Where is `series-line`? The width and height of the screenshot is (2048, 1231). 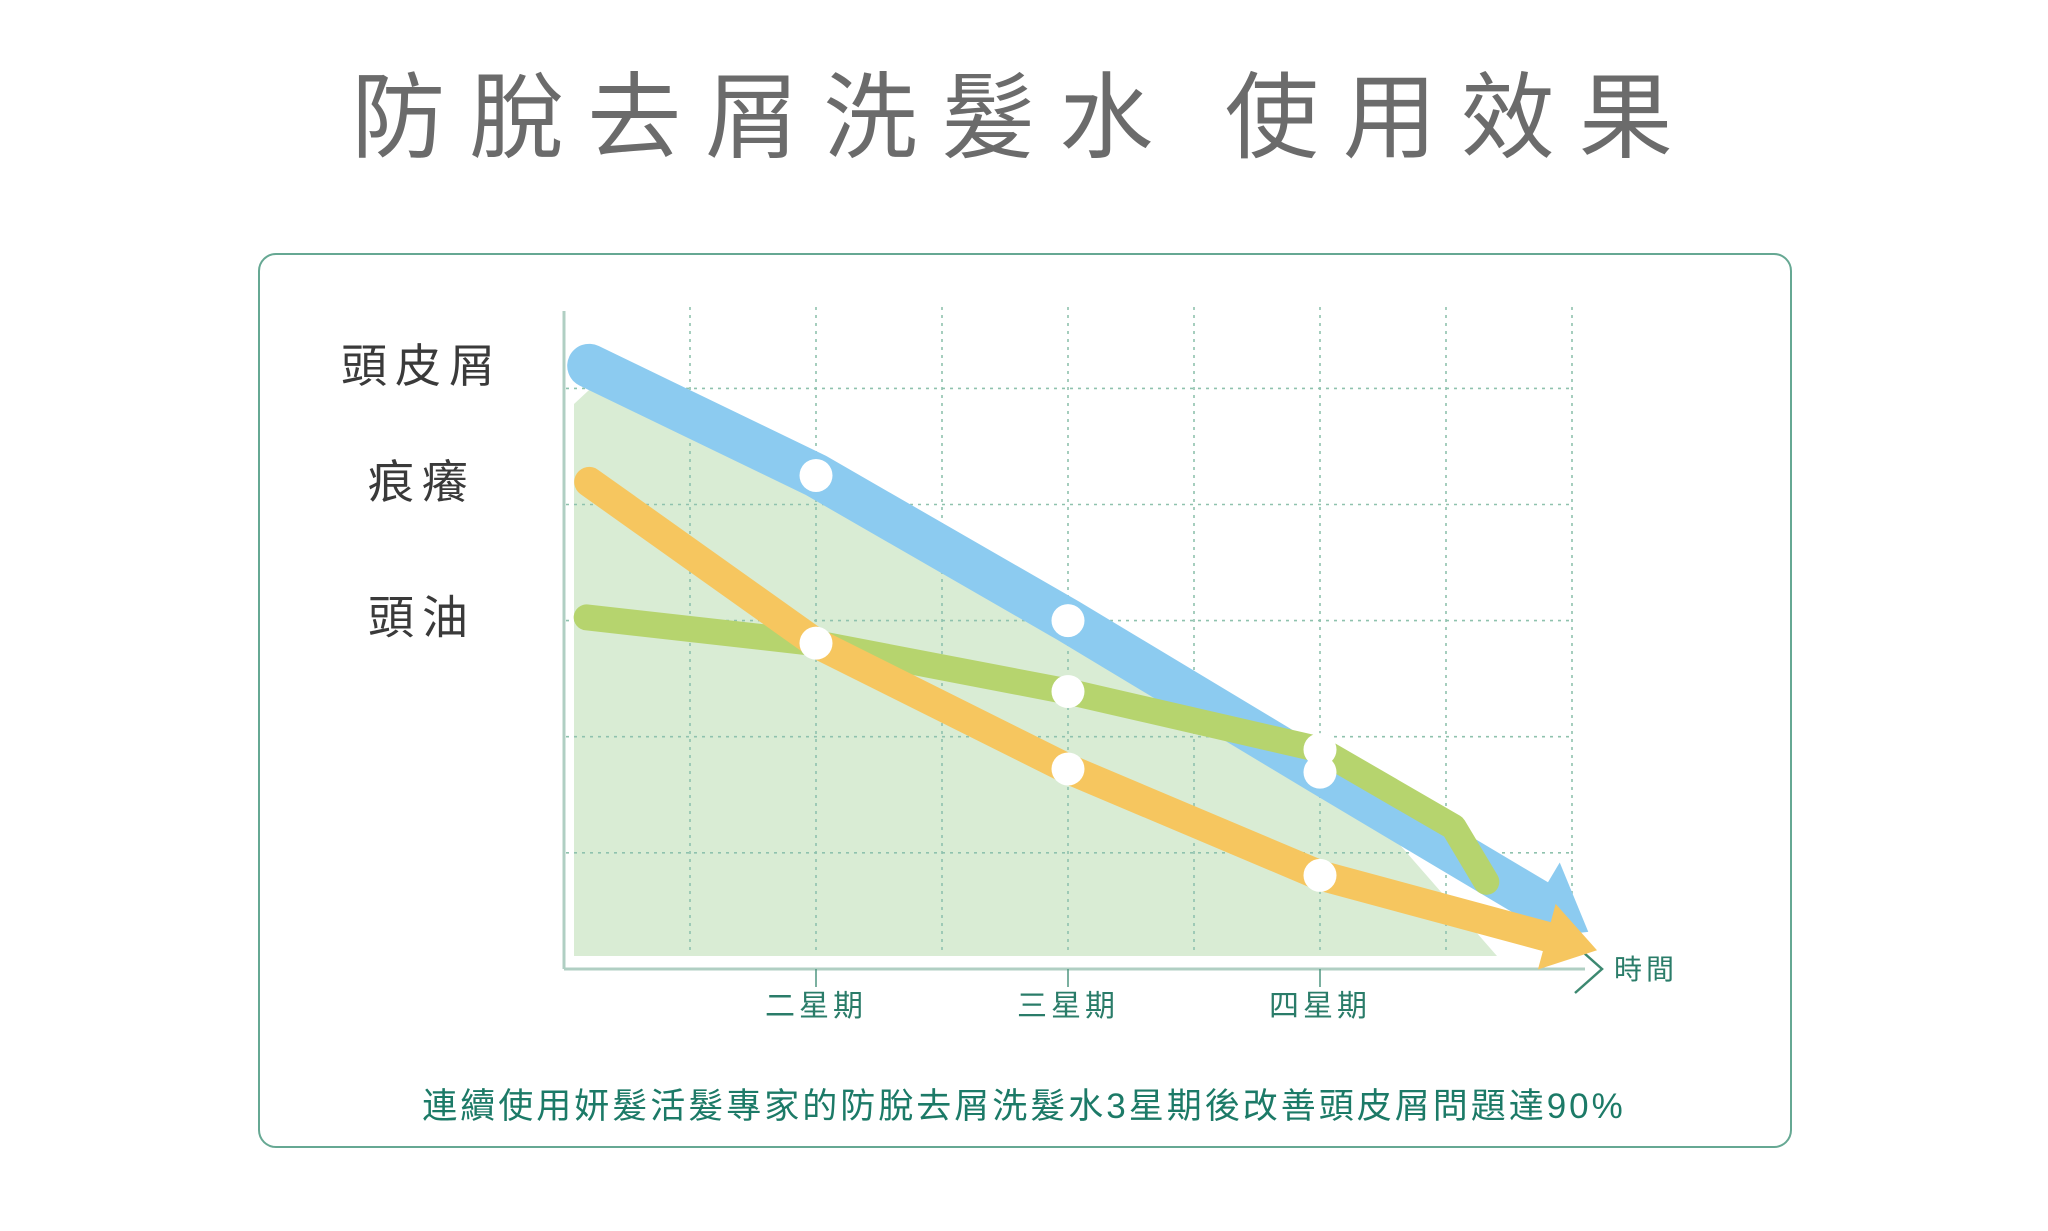 series-line is located at coordinates (1036, 749).